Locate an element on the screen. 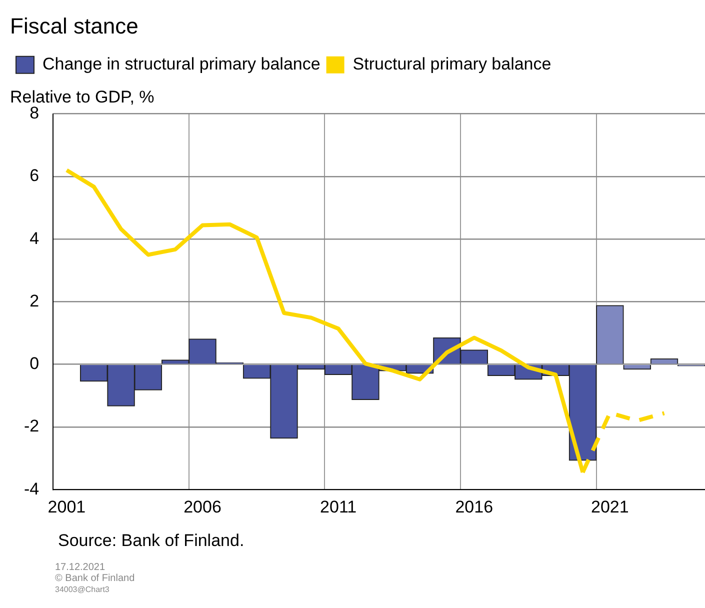 This screenshot has height=608, width=705. y-tick-label: -4 is located at coordinates (32, 488).